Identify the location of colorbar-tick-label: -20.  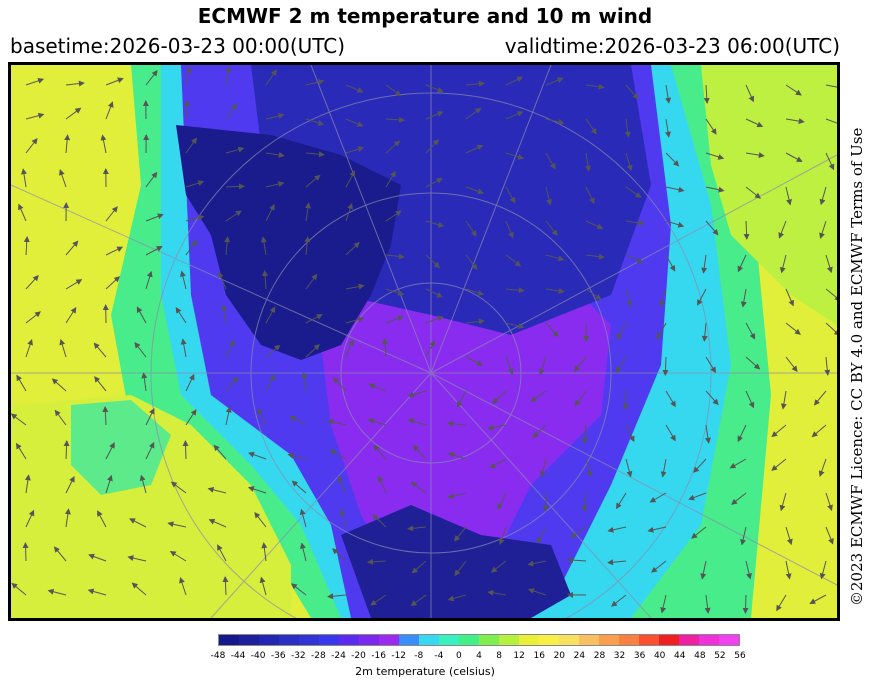
(358, 656).